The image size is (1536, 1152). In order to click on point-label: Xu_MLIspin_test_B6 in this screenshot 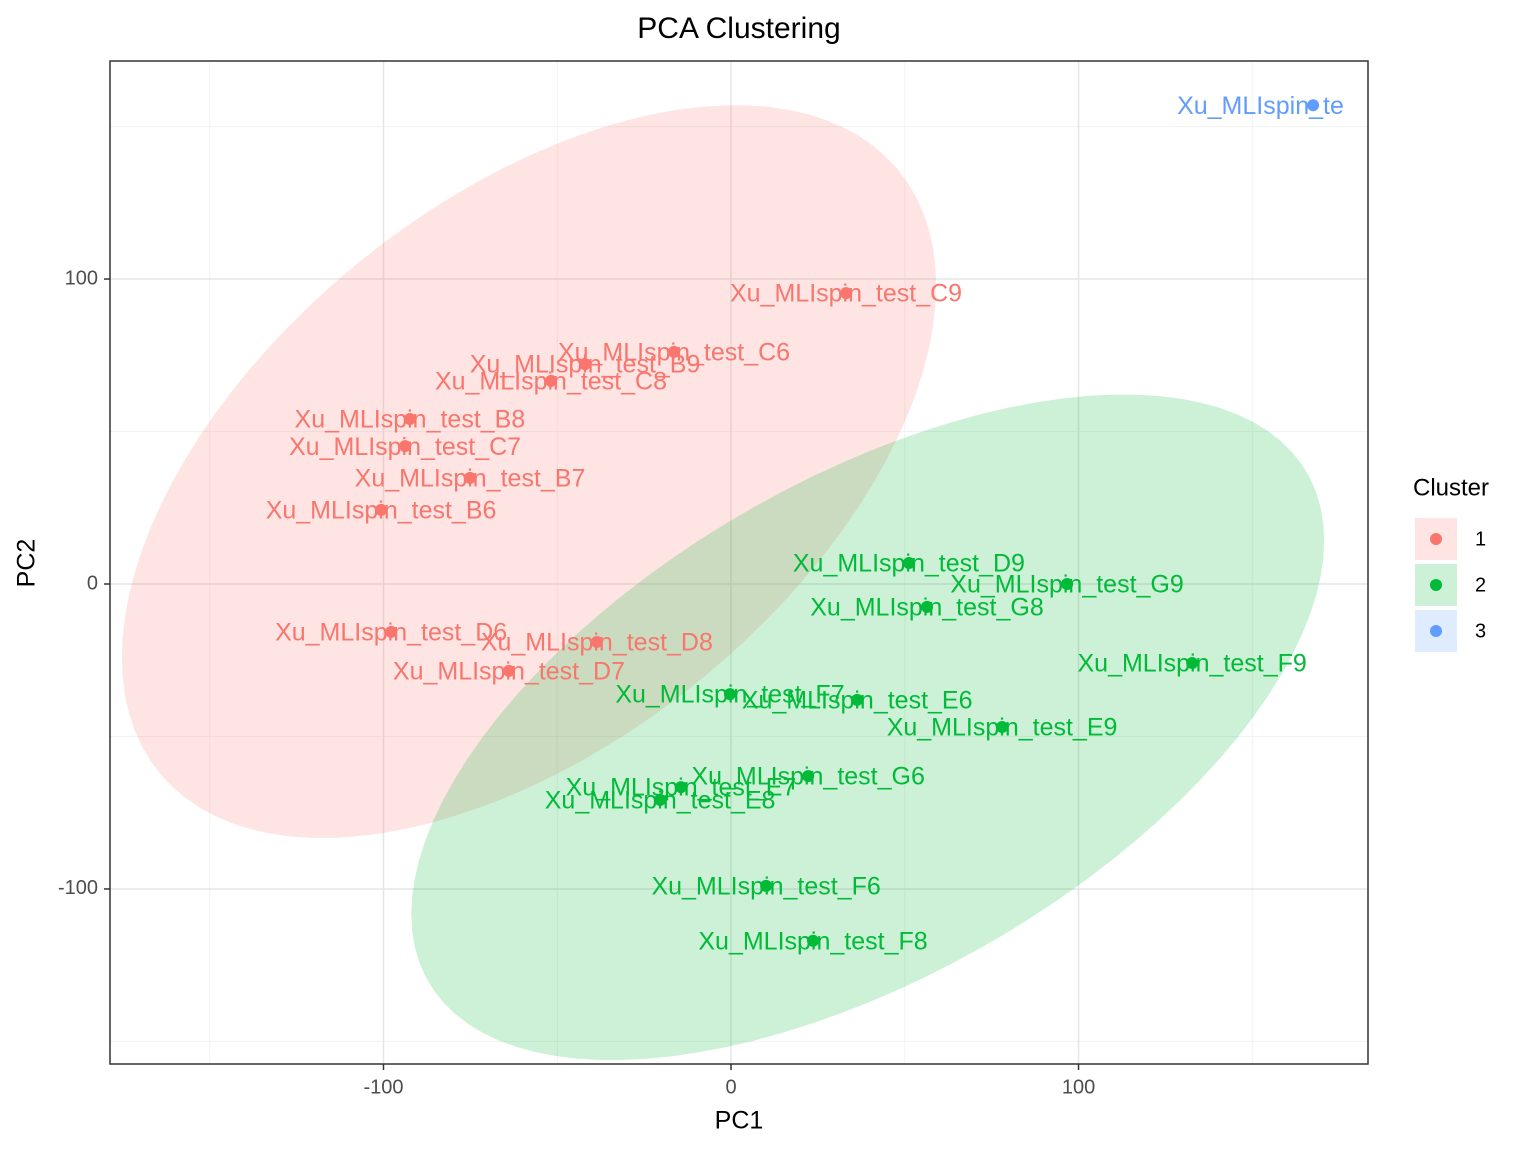, I will do `click(381, 511)`.